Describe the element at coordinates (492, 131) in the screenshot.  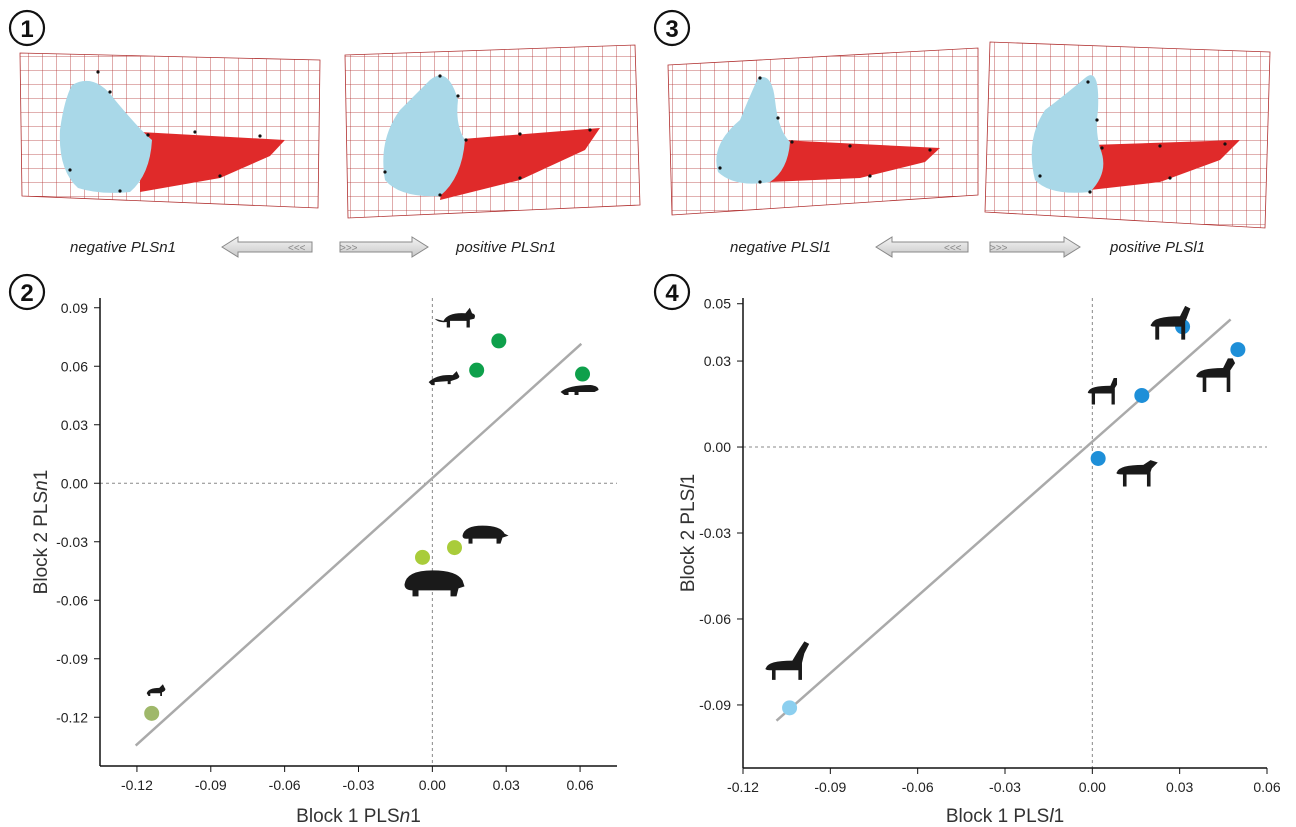
I see `mandible-shape-positive-n1` at that location.